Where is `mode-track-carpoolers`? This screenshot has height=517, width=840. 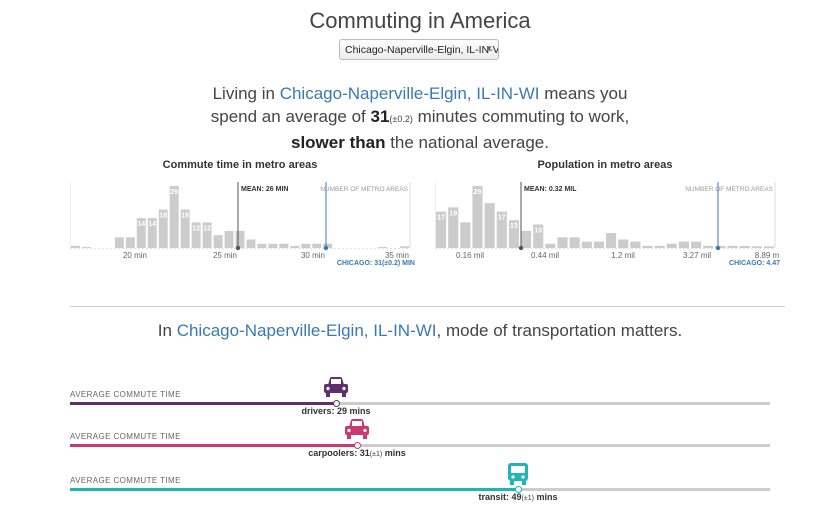
mode-track-carpoolers is located at coordinates (420, 445).